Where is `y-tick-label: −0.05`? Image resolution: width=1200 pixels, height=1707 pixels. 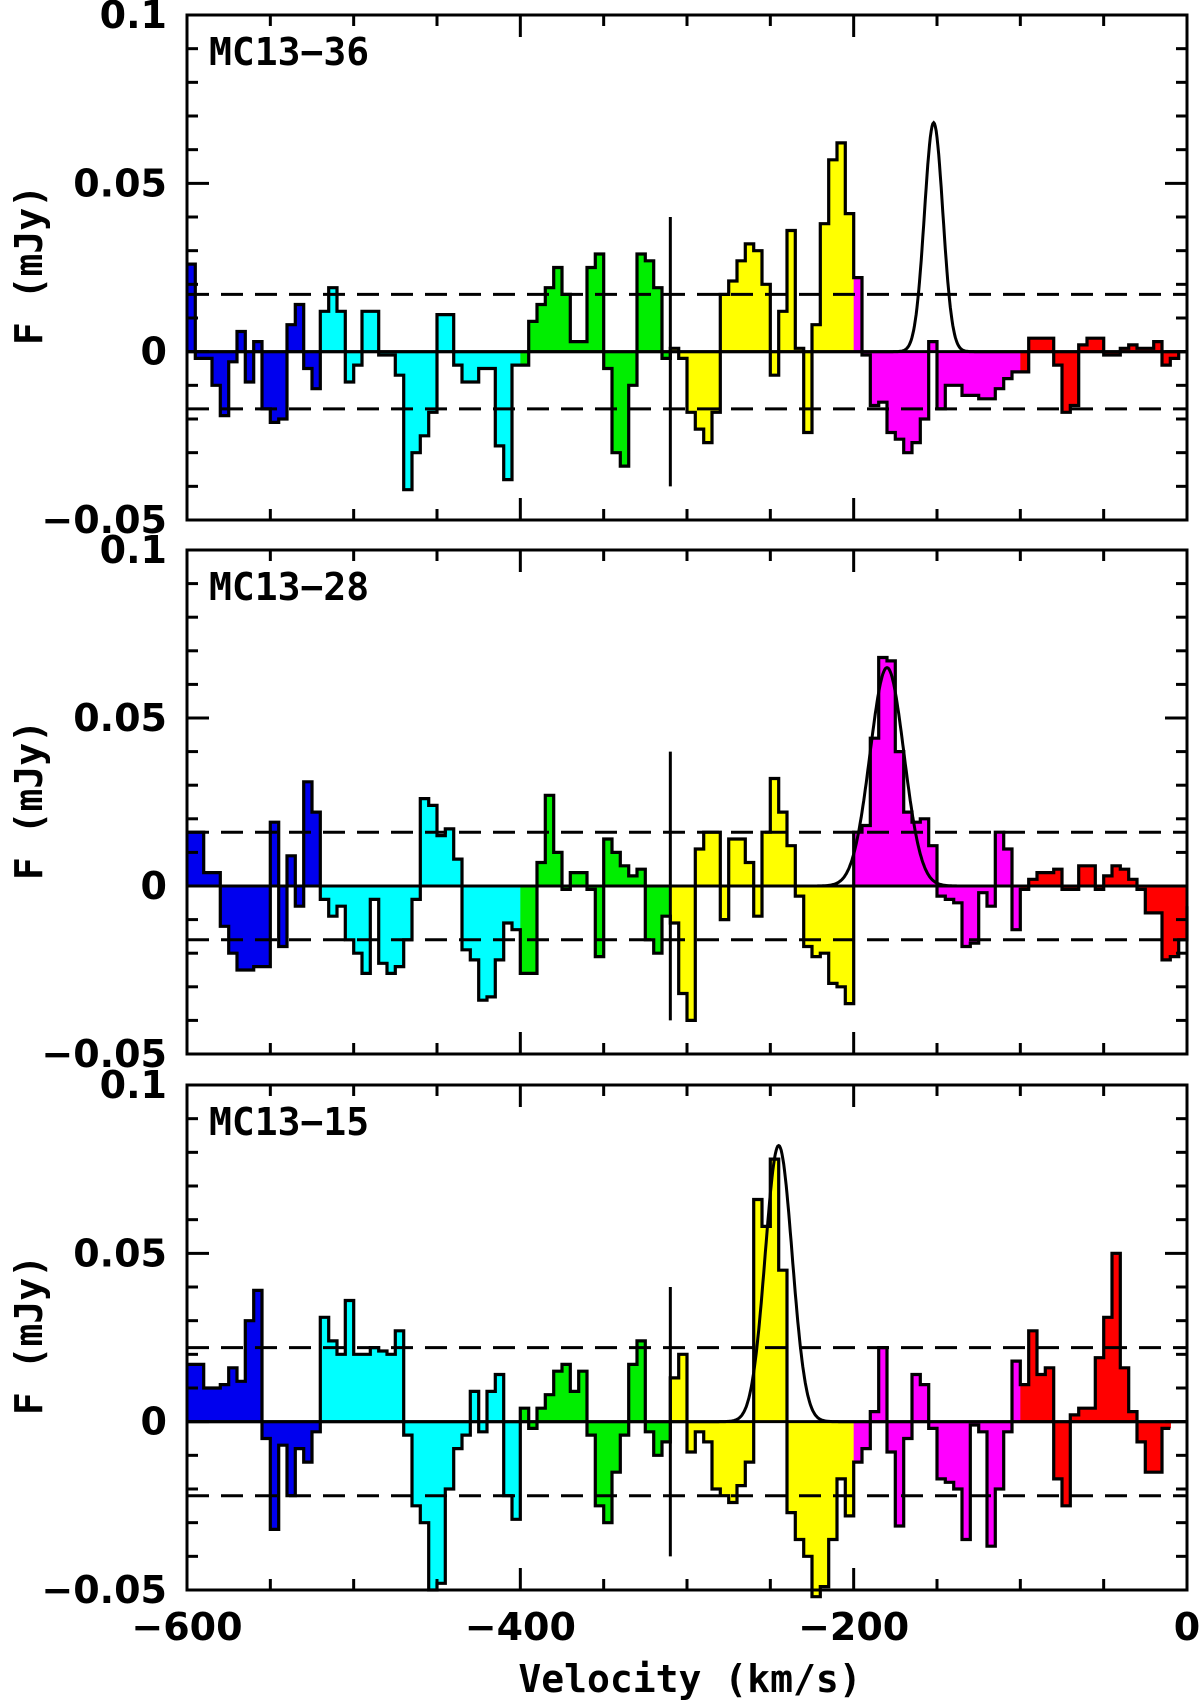 y-tick-label: −0.05 is located at coordinates (104, 1590).